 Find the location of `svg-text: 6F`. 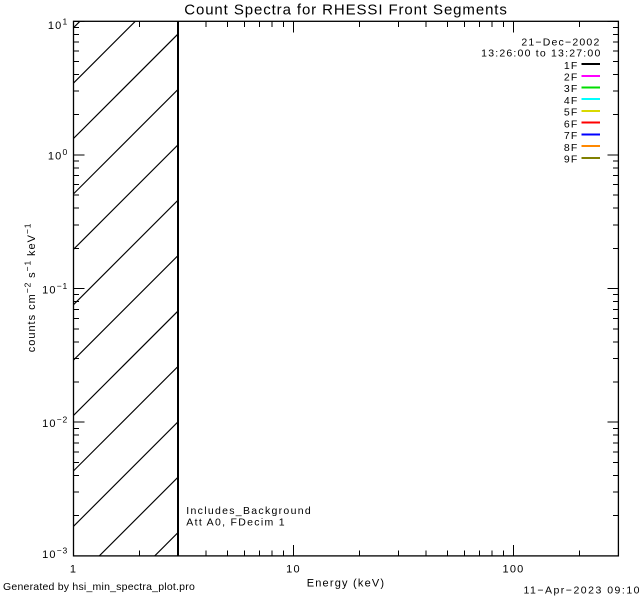

svg-text: 6F is located at coordinates (571, 124).